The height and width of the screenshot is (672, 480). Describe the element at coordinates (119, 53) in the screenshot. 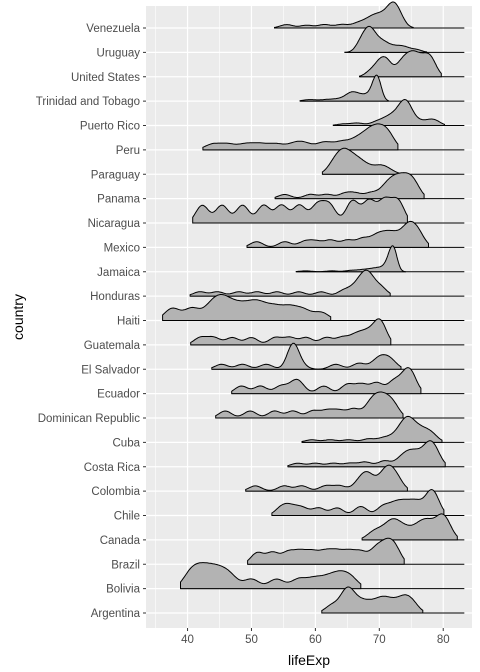

I see `y-tick-label: Uruguay` at that location.